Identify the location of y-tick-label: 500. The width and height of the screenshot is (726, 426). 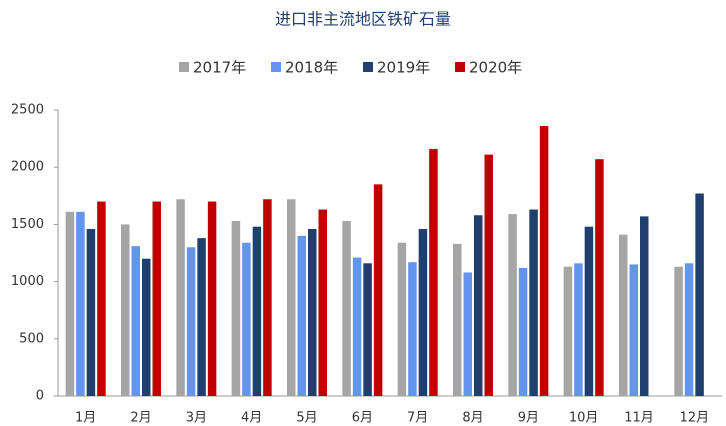
(31, 338).